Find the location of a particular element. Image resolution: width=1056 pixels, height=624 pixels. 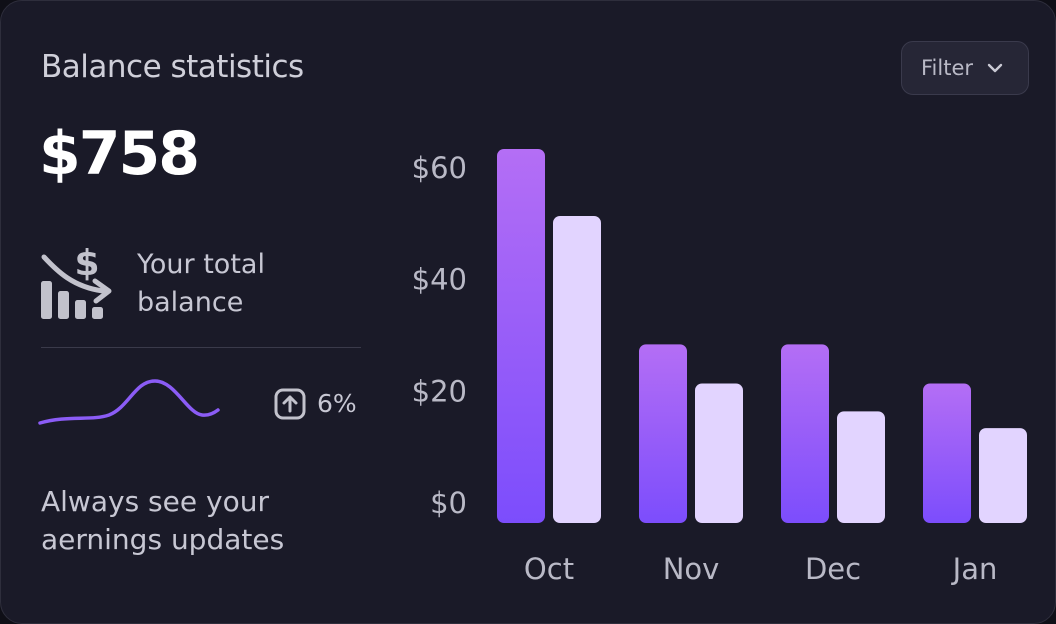

divider is located at coordinates (201, 347).